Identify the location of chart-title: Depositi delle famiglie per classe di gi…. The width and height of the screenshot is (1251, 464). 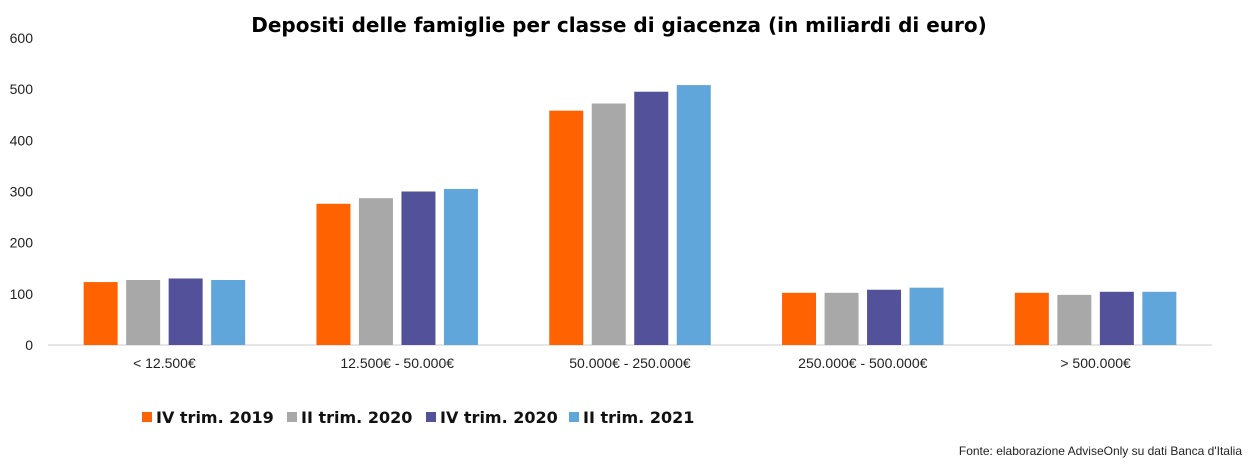
(619, 25).